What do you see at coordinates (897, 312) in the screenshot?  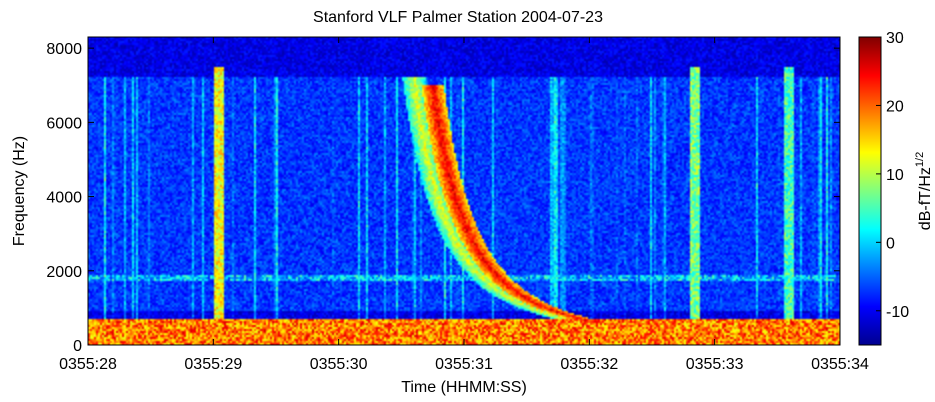 I see `colorbar-tick-label: -10` at bounding box center [897, 312].